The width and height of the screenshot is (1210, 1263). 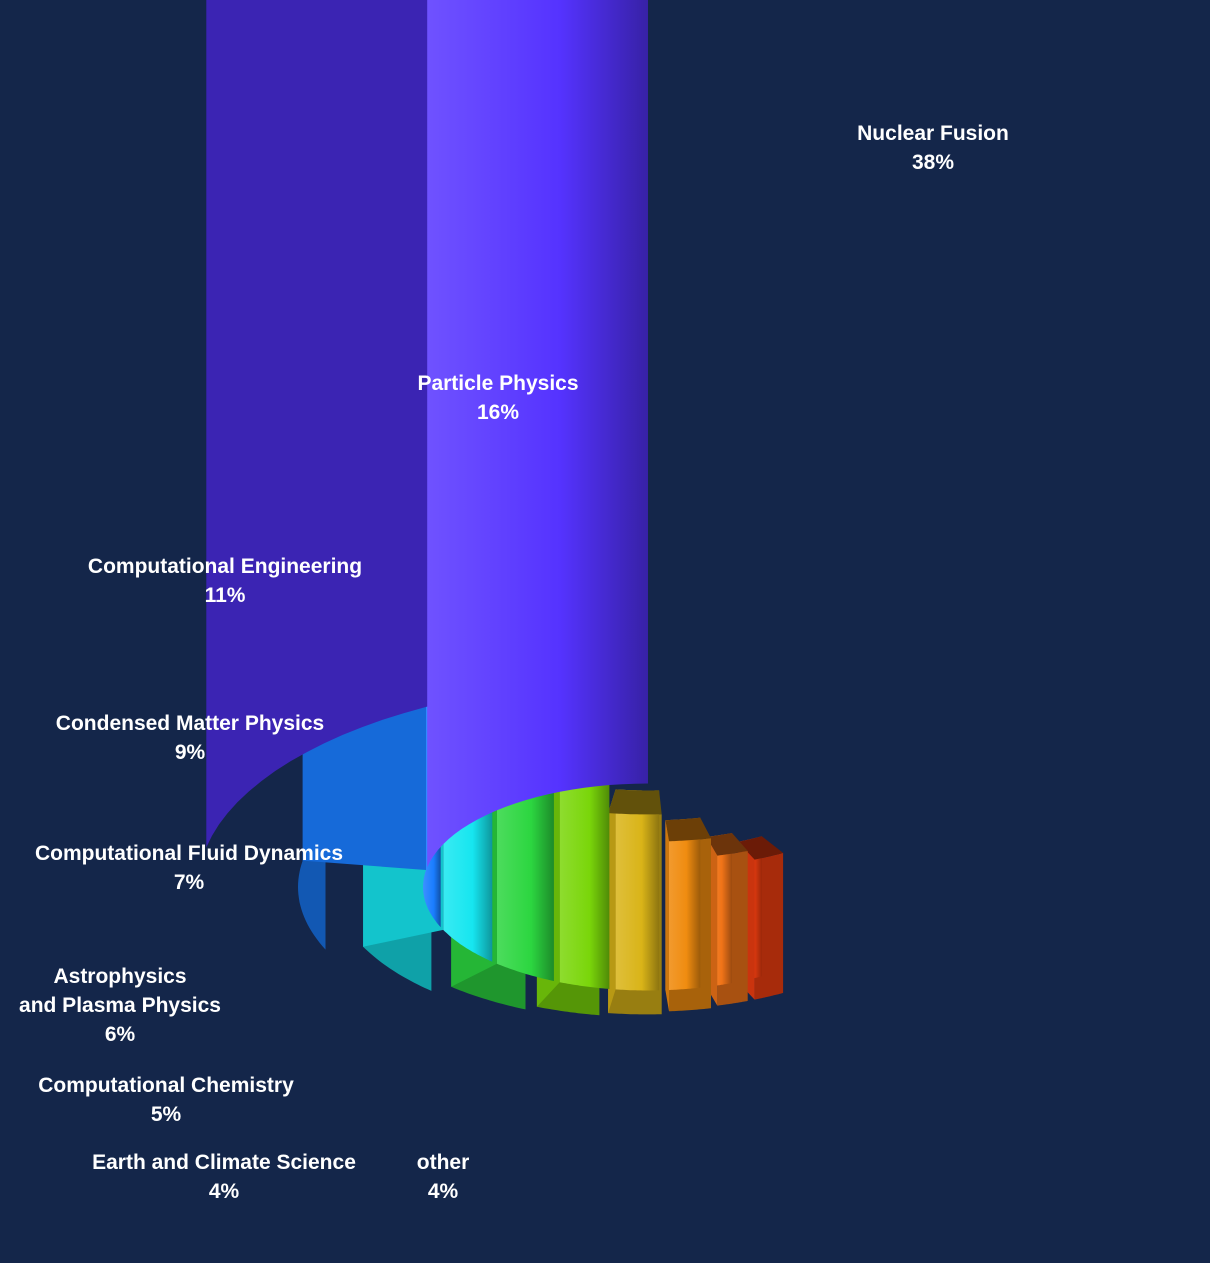 I want to click on label-other: other 4%, so click(x=443, y=1177).